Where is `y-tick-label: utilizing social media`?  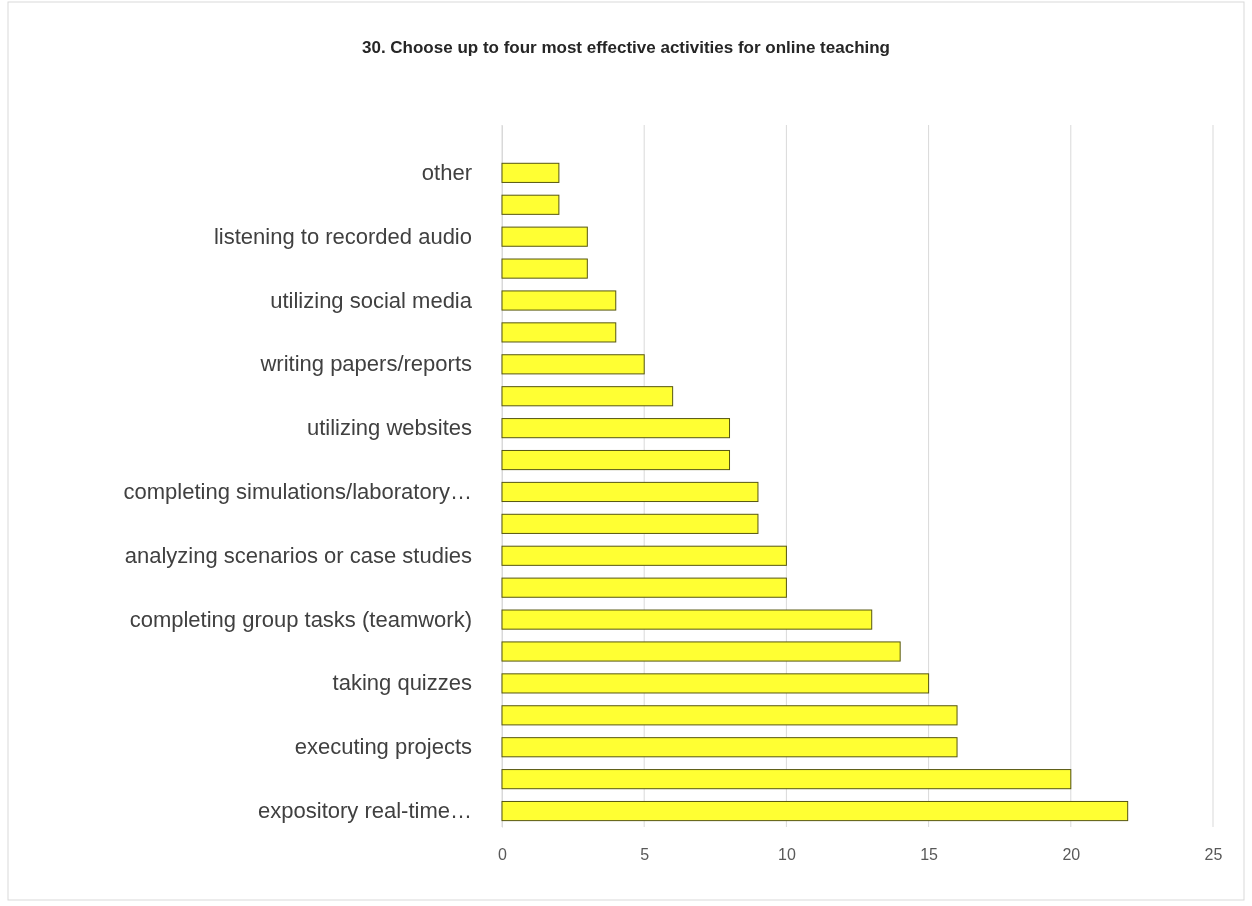
y-tick-label: utilizing social media is located at coordinates (371, 300).